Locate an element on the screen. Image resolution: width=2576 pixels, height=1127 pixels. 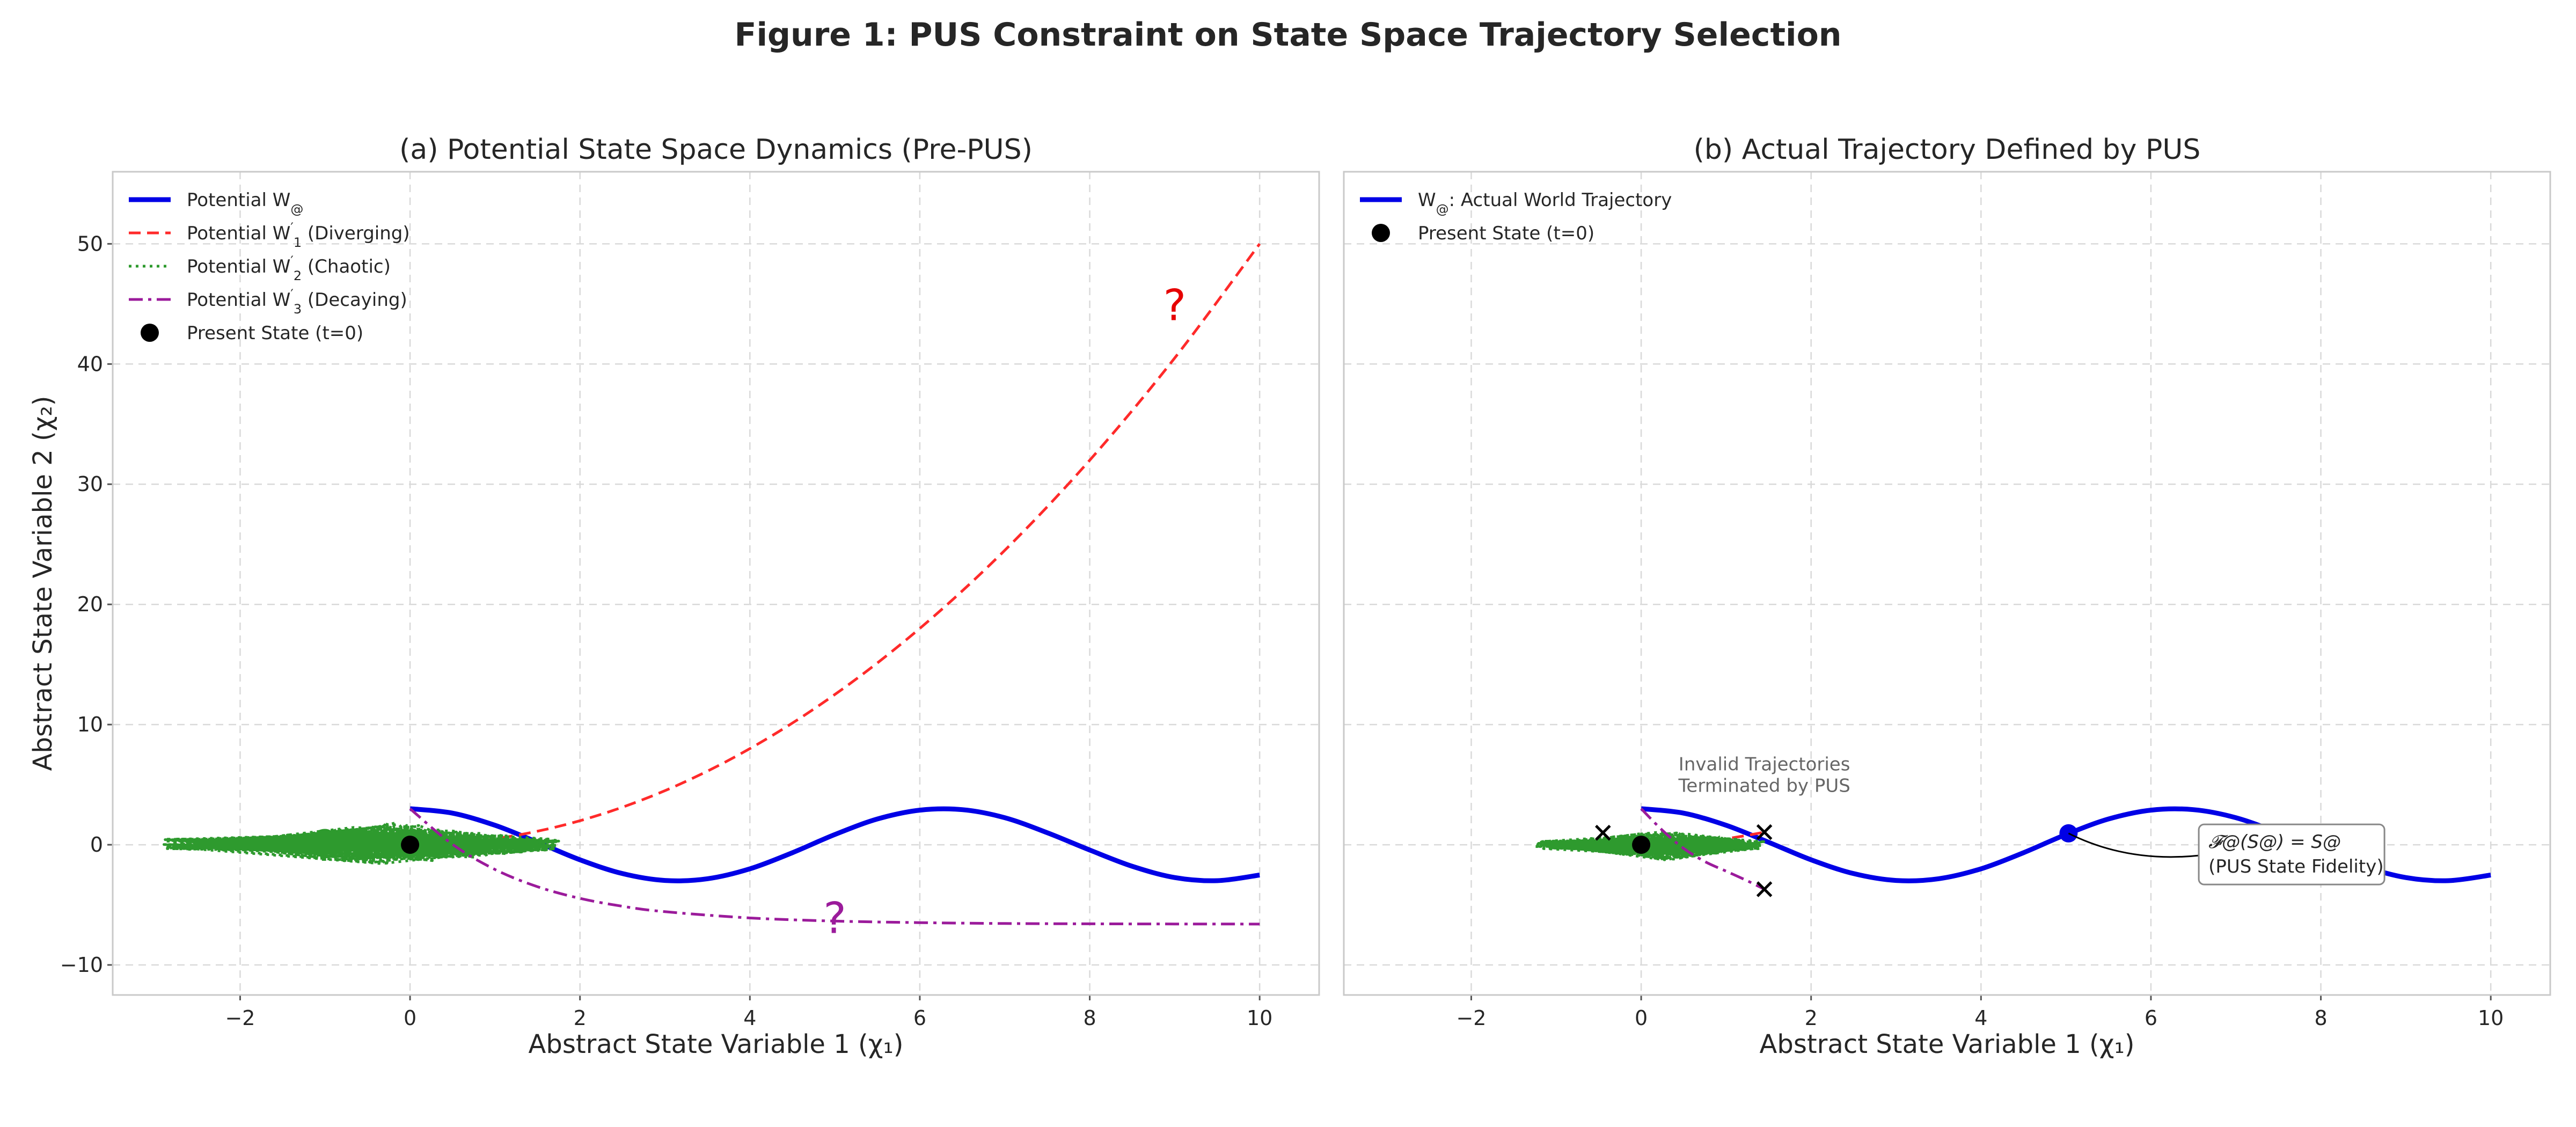
panel-b-legend-present-label: Present State (t=0) is located at coordinates (1506, 233).